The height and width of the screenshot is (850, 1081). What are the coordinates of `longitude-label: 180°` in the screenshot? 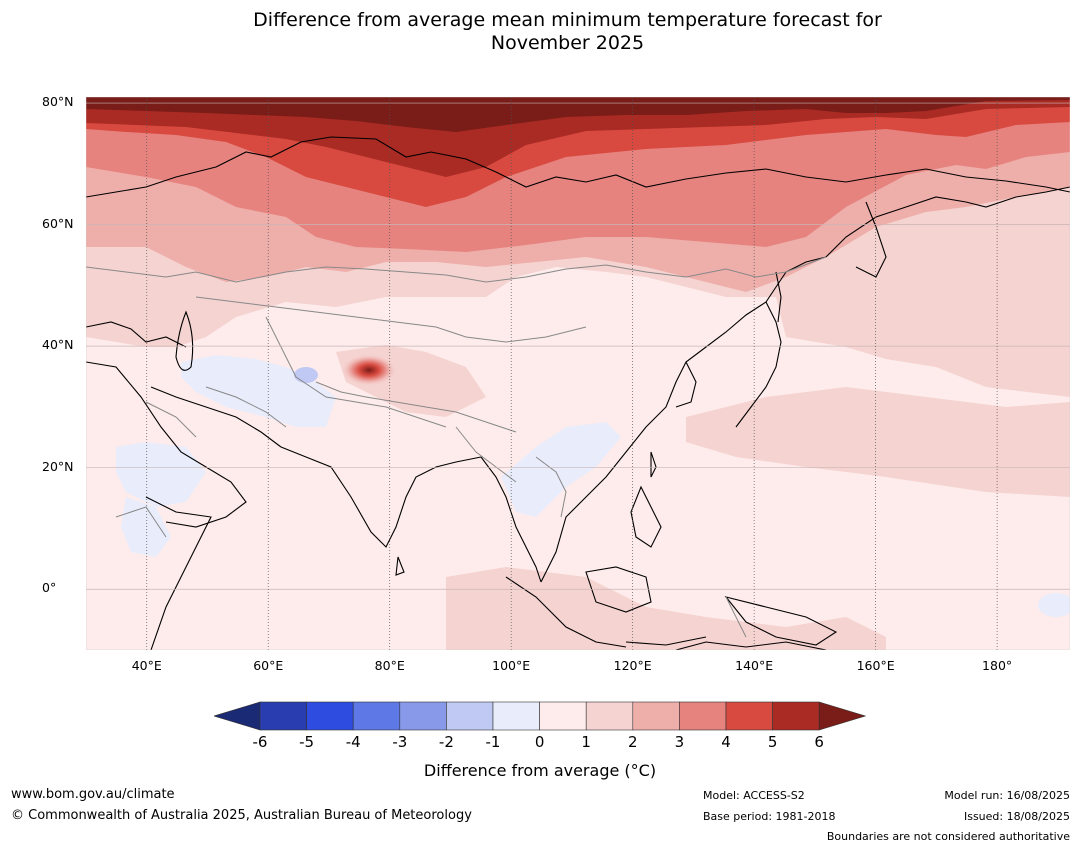 It's located at (997, 665).